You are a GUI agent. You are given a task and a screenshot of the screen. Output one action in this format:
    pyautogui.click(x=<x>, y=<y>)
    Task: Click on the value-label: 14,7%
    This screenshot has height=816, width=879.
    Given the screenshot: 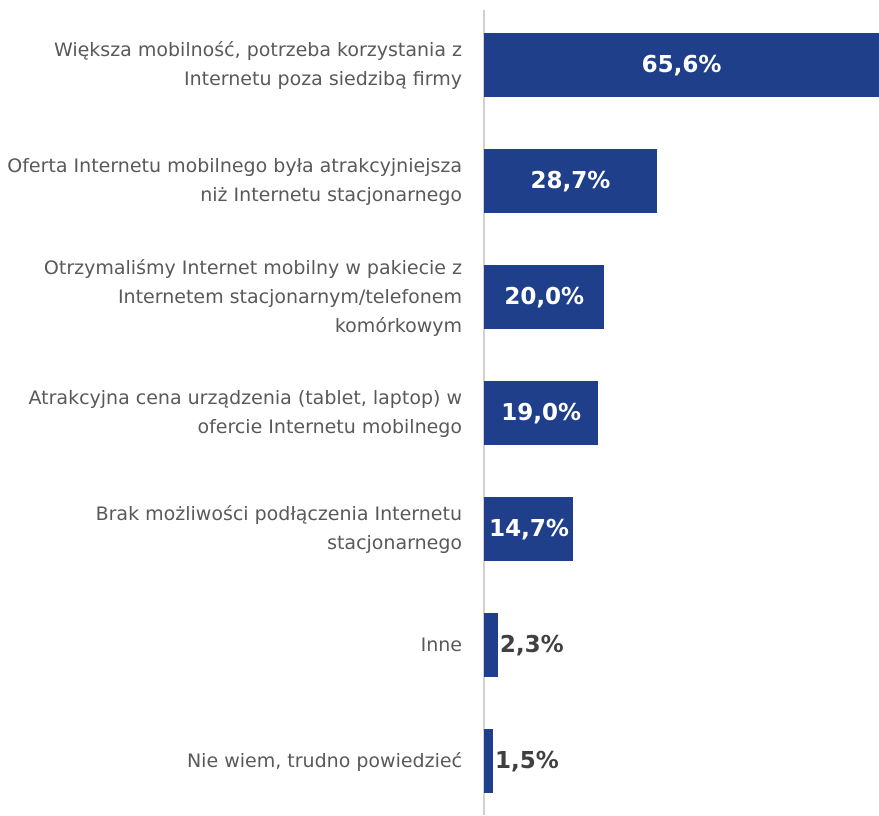 What is the action you would take?
    pyautogui.click(x=529, y=529)
    